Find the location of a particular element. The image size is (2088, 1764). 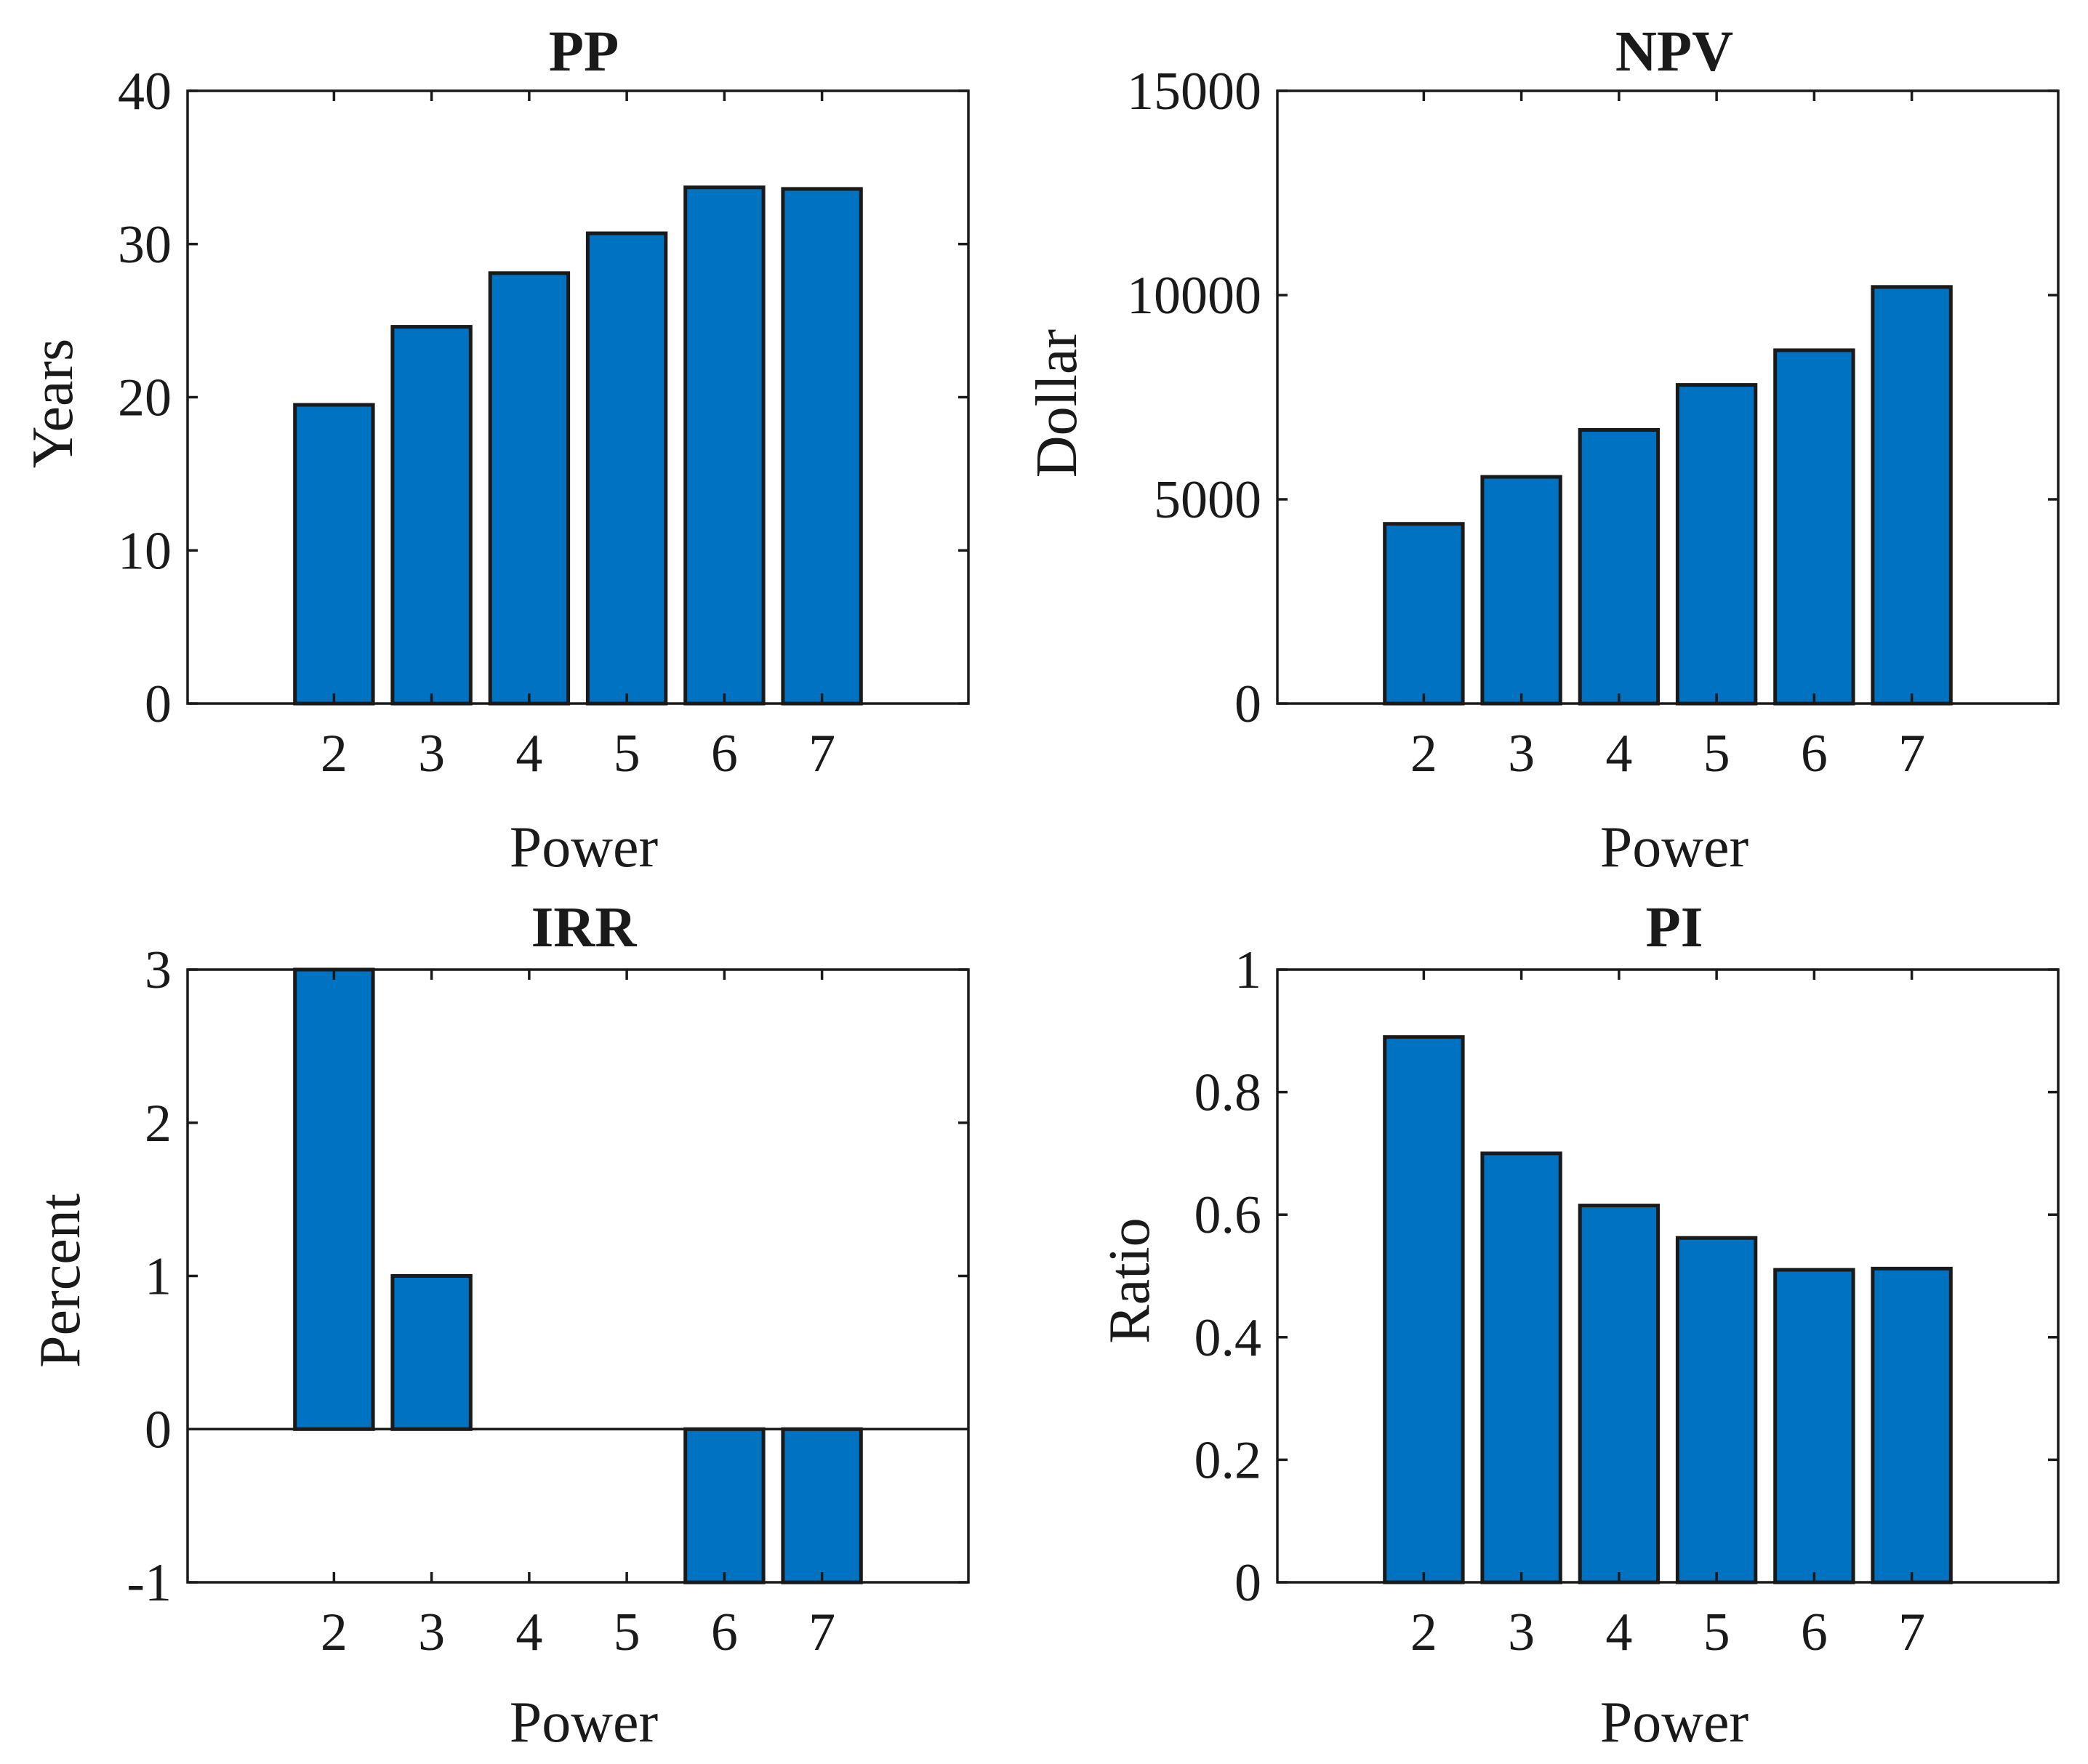

y-axis-label: Percent is located at coordinates (60, 1281).